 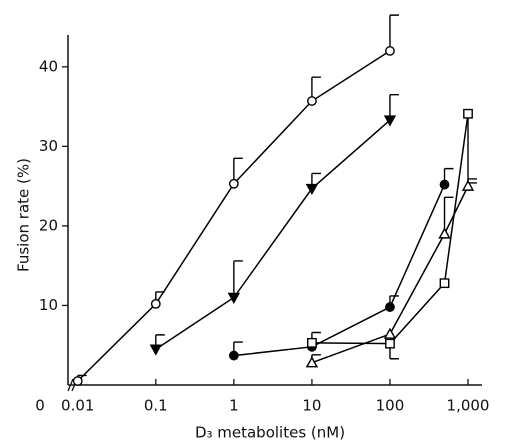 I want to click on y-tick-label: 10, so click(x=48, y=305).